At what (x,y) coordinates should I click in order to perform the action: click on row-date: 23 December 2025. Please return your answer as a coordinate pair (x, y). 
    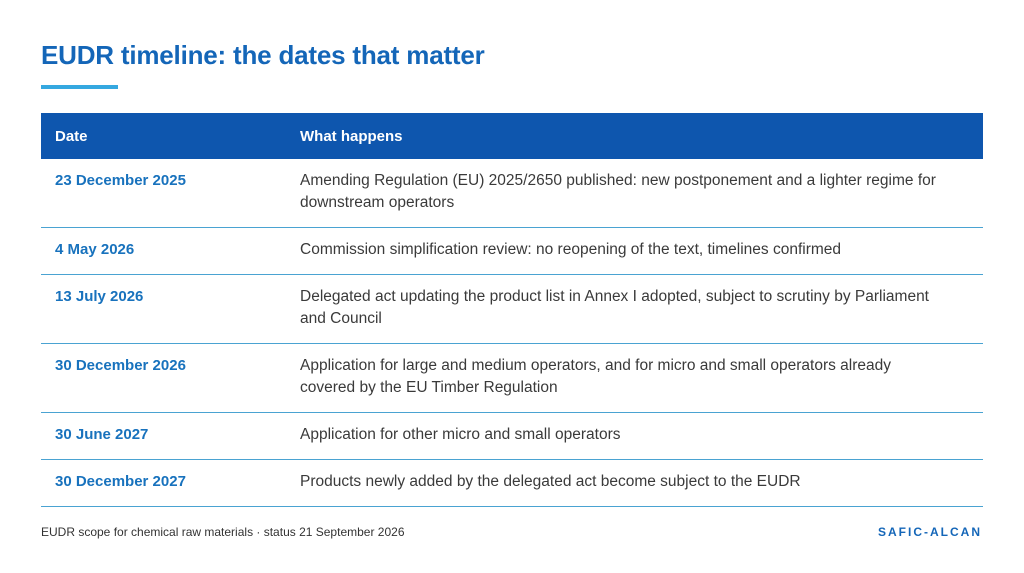
    Looking at the image, I should click on (120, 180).